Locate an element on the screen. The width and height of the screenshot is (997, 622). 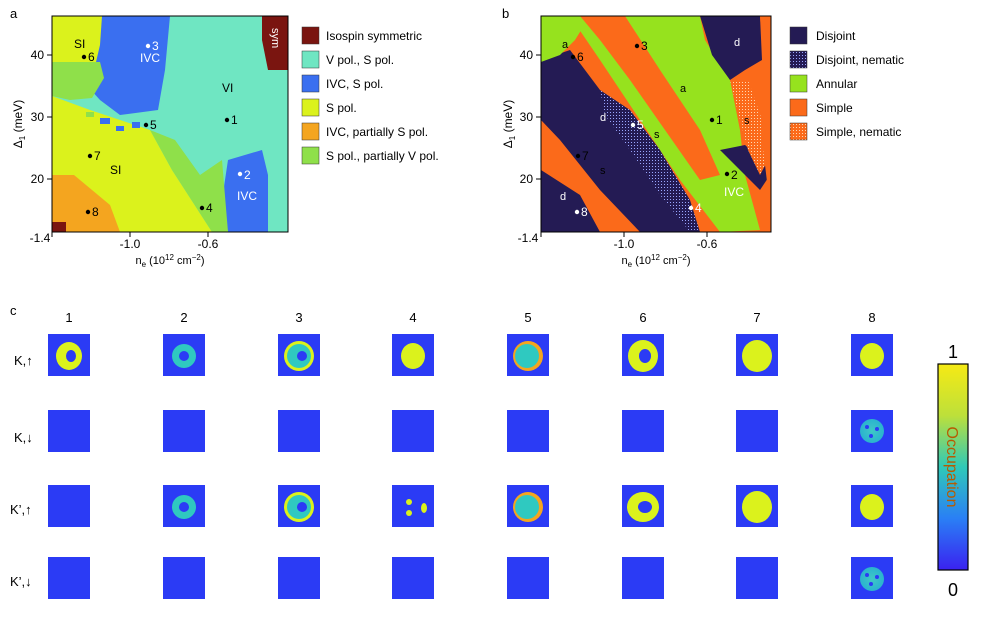
panel-a-ytick-1: 40 is located at coordinates (38, 55).